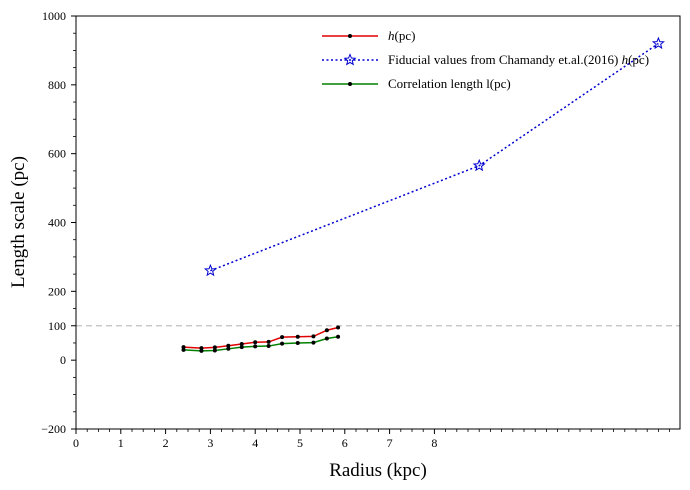  What do you see at coordinates (378, 470) in the screenshot?
I see `x-axis-label: Radius (kpc)` at bounding box center [378, 470].